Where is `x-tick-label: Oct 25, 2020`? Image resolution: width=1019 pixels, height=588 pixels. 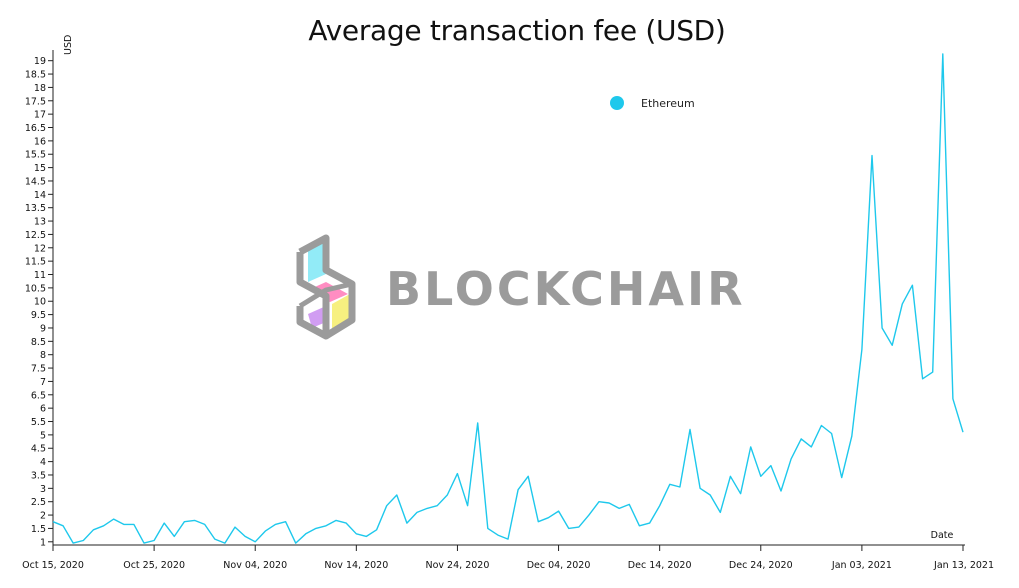 x-tick-label: Oct 25, 2020 is located at coordinates (154, 565).